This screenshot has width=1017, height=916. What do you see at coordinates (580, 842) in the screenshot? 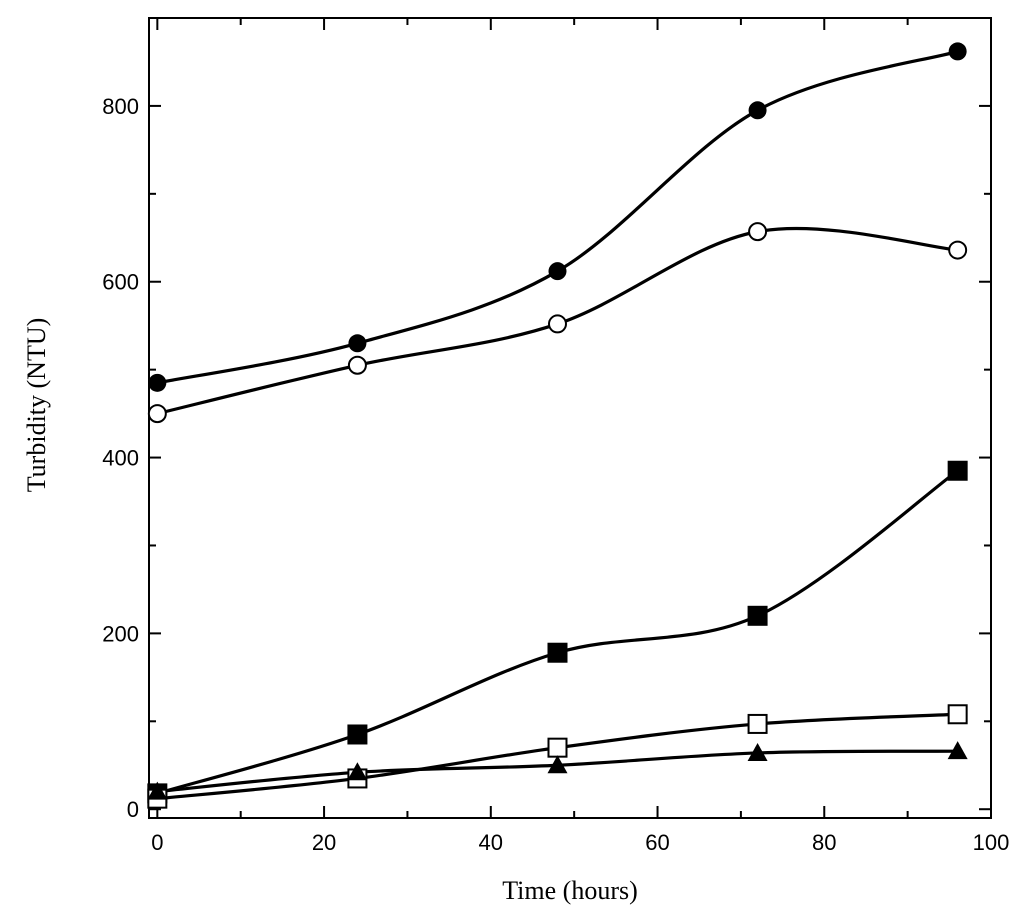
I see `x-tick-labels: 0 20 40 60 80 100` at bounding box center [580, 842].